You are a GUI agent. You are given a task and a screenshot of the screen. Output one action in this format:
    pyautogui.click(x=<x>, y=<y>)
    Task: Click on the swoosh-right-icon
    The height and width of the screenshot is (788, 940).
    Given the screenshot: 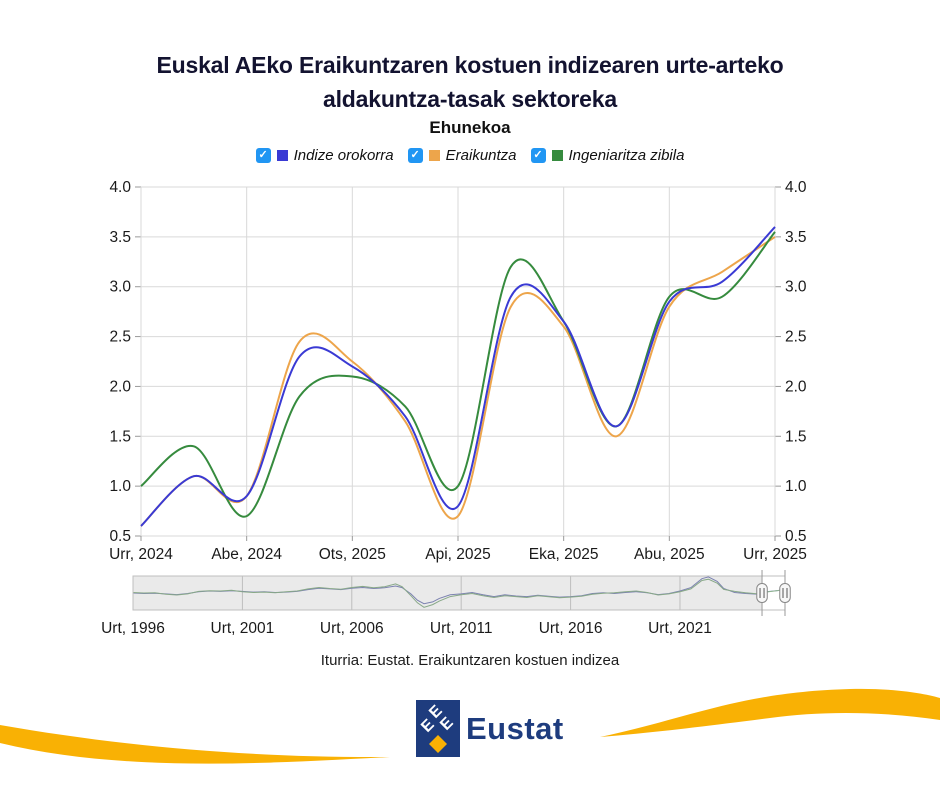 What is the action you would take?
    pyautogui.click(x=770, y=712)
    